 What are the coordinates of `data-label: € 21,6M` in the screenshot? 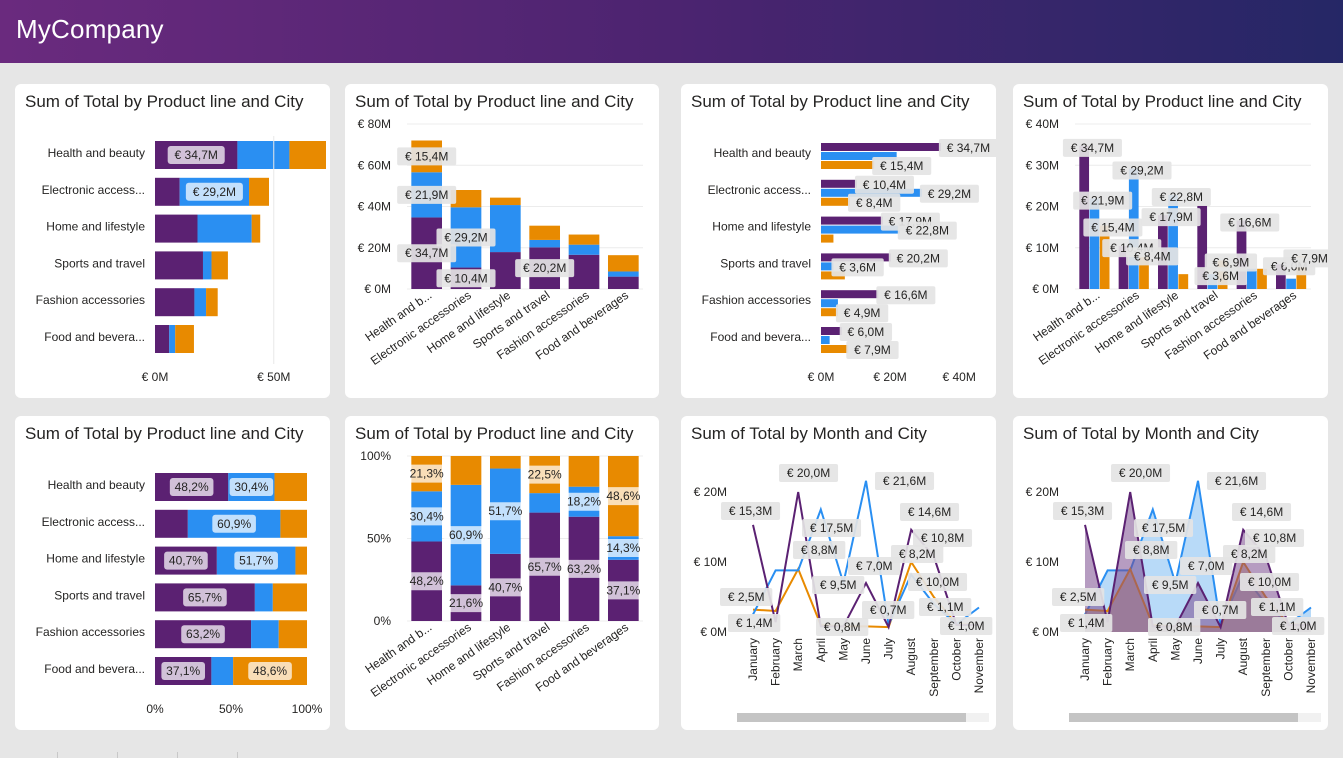 It's located at (904, 481).